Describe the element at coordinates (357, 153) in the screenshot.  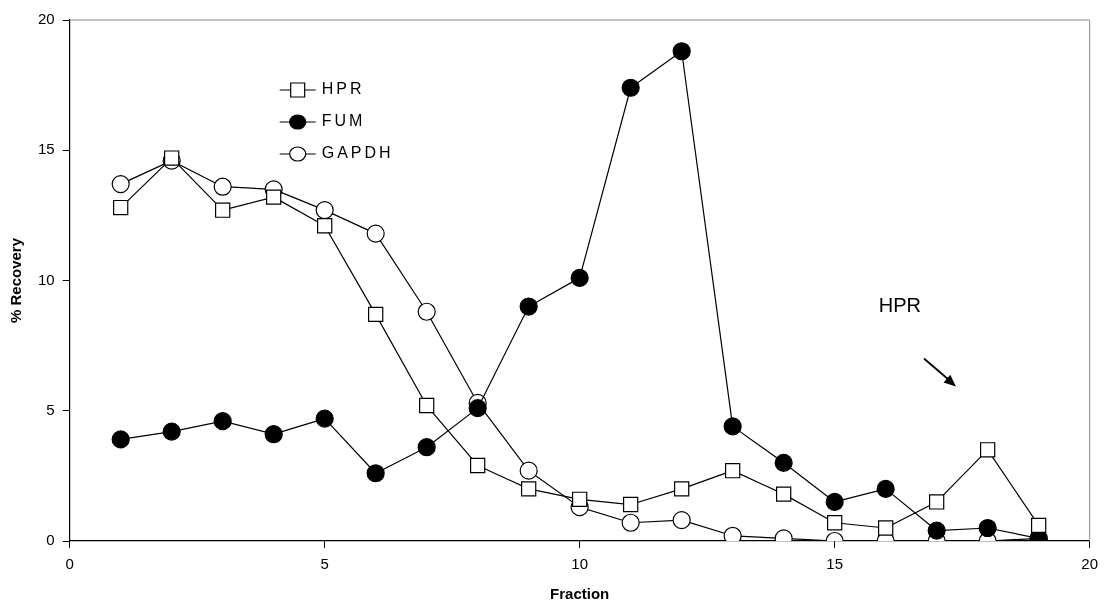
I see `legend-label: GAPDH` at that location.